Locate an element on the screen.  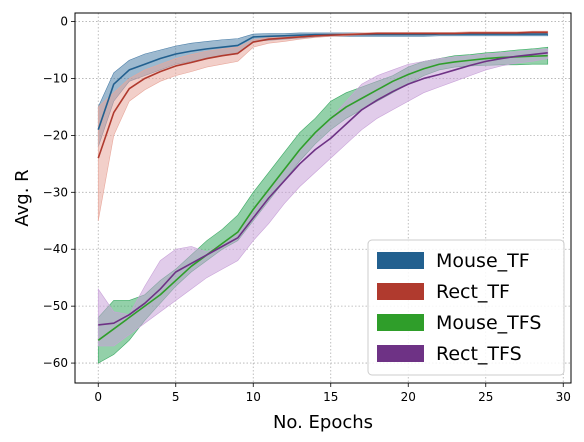
y-tick-label: −20 is located at coordinates (55, 135).